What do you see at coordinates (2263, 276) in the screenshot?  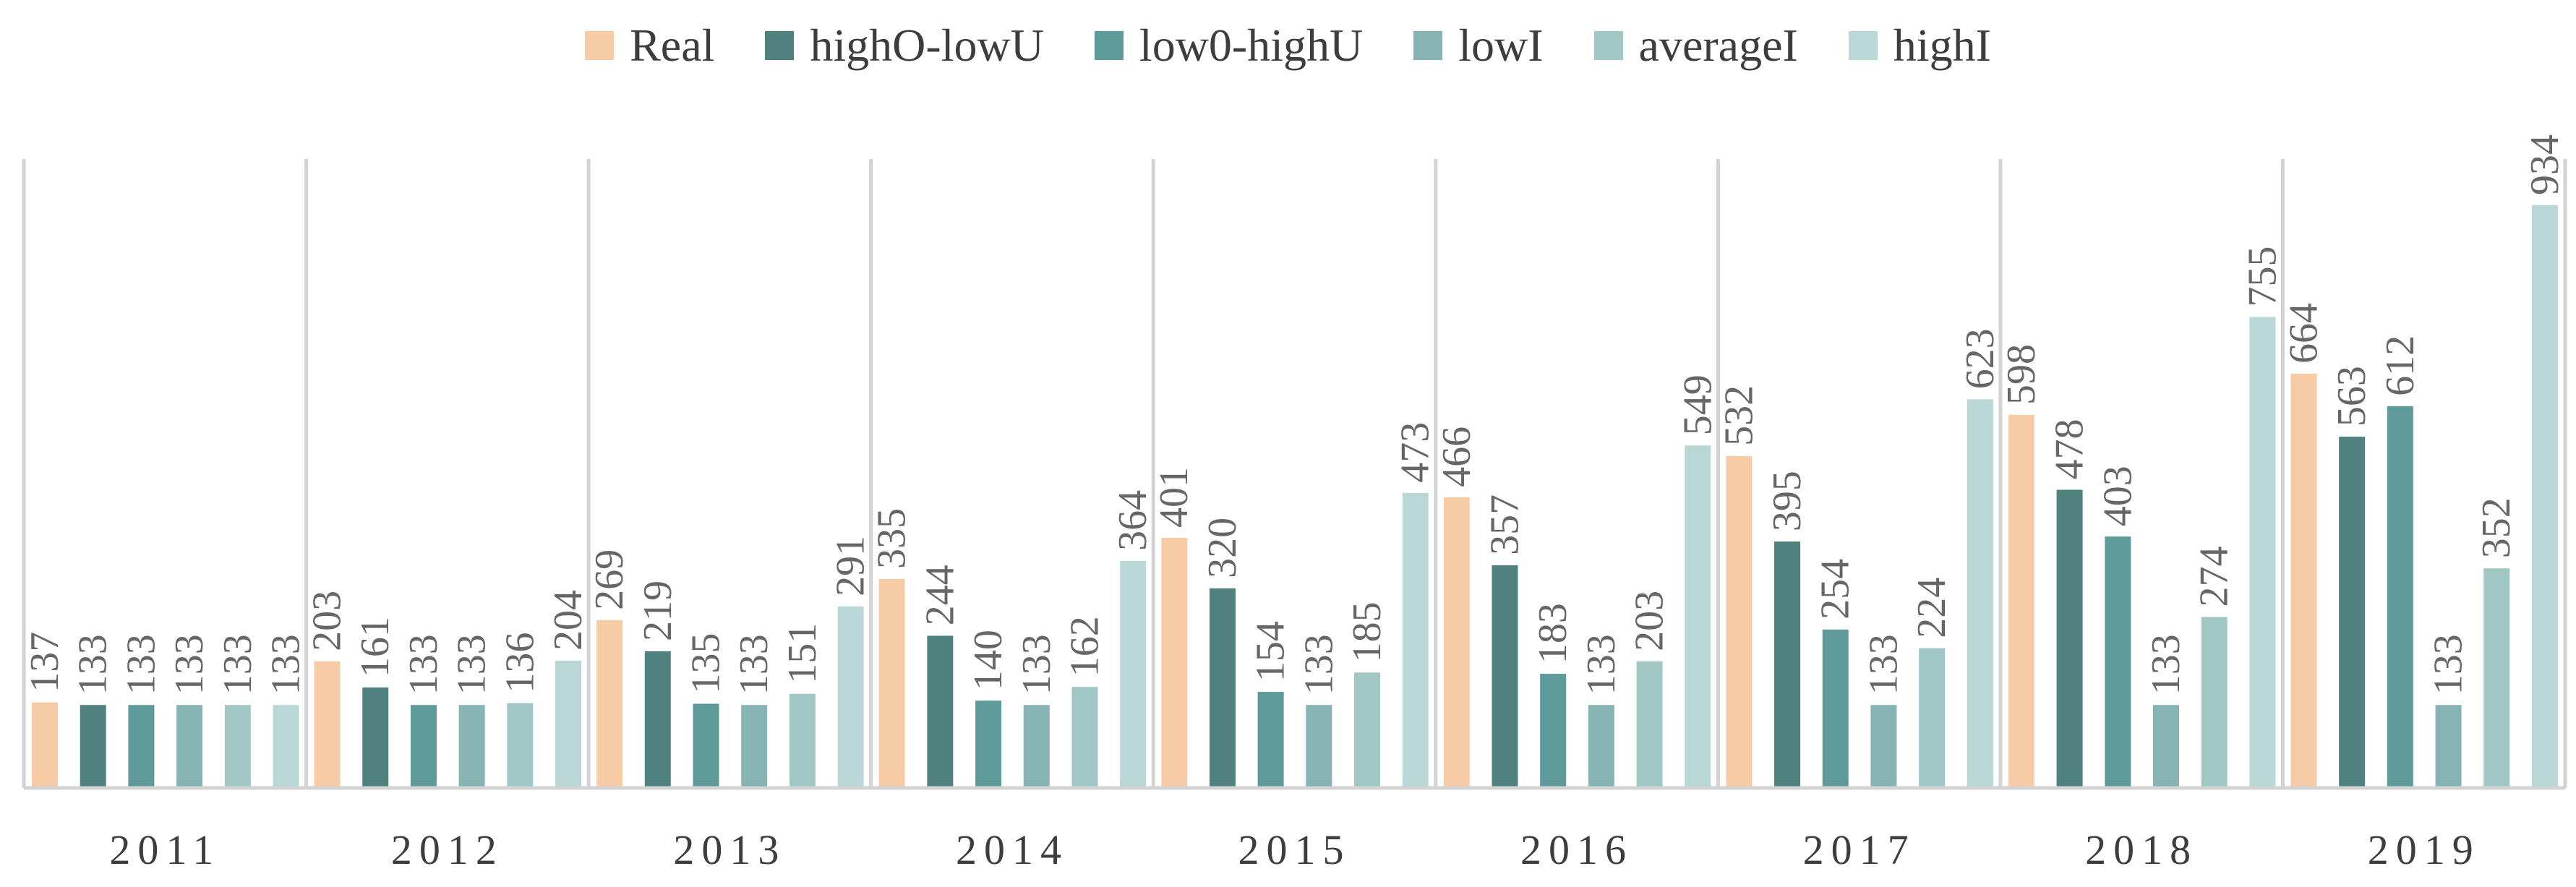 I see `data-label: 755` at bounding box center [2263, 276].